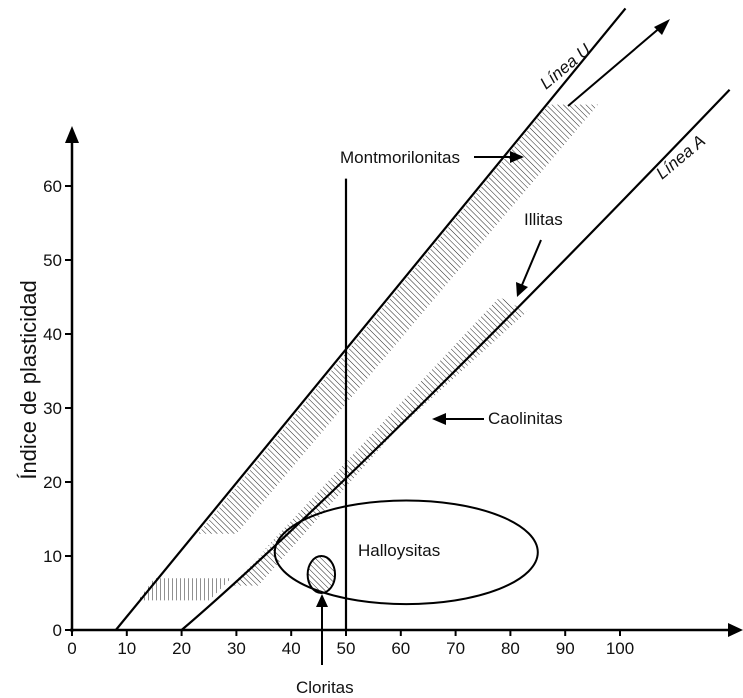  I want to click on label-montmorilonitas: Montmorilonitas, so click(400, 157).